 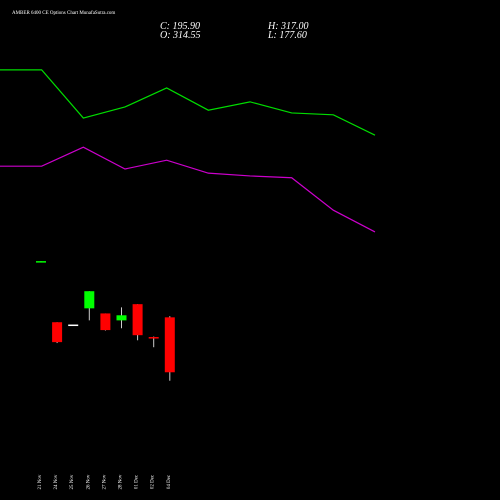 What do you see at coordinates (287, 35) in the screenshot?
I see `low-info: L: 177.60` at bounding box center [287, 35].